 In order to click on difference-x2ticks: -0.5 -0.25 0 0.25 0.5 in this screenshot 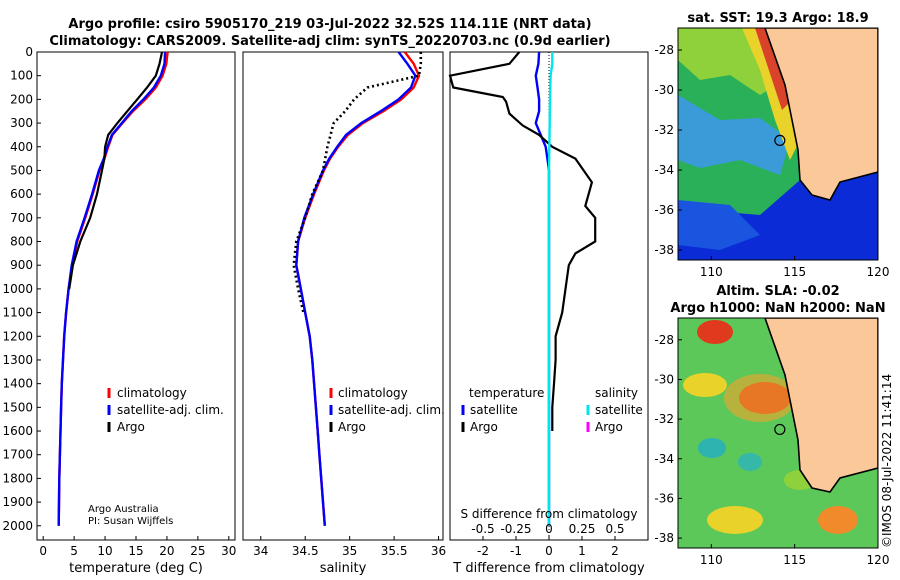, I will do `click(547, 529)`.